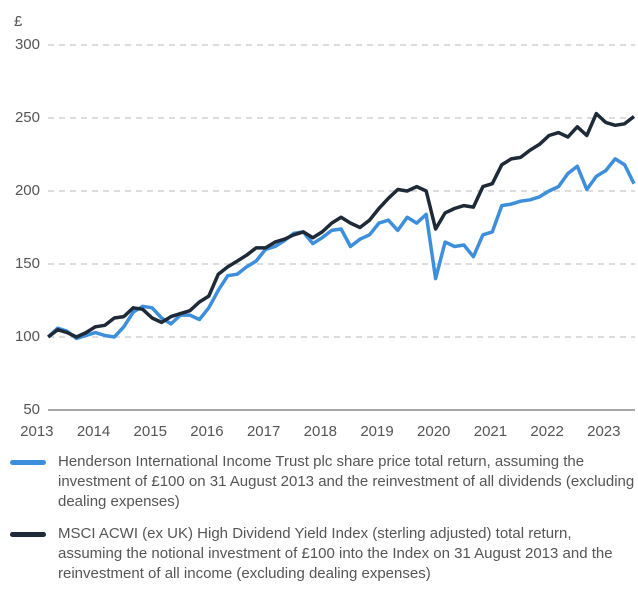 Image resolution: width=638 pixels, height=599 pixels. Describe the element at coordinates (31, 409) in the screenshot. I see `y-tick-label: 50` at that location.